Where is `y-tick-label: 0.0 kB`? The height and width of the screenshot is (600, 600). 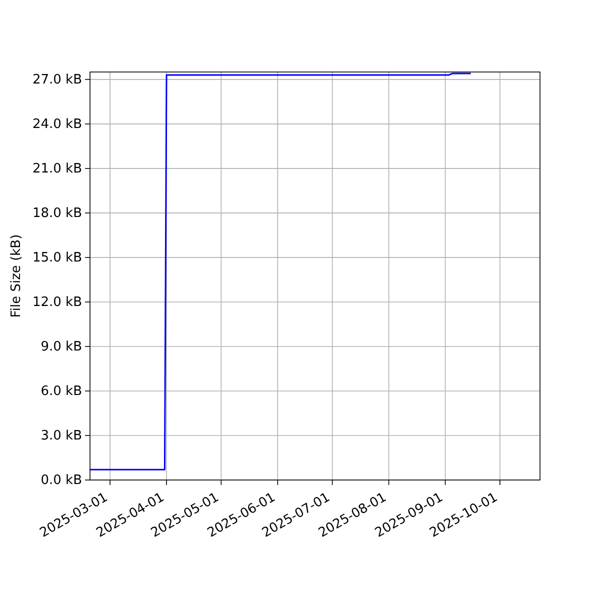 y-tick-label: 0.0 kB is located at coordinates (61, 480).